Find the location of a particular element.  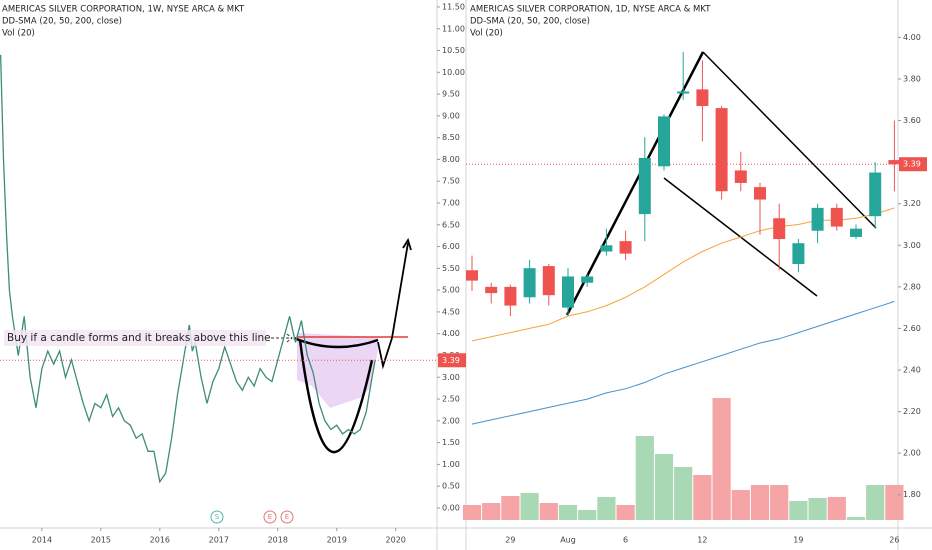

x-tick-label: Aug is located at coordinates (568, 540).